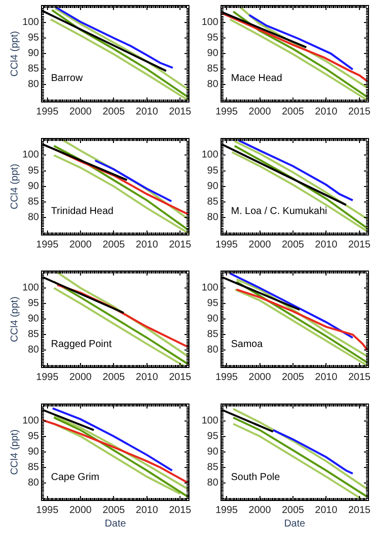 This screenshot has height=534, width=376. What do you see at coordinates (82, 211) in the screenshot?
I see `annotation: Trinidad Head` at bounding box center [82, 211].